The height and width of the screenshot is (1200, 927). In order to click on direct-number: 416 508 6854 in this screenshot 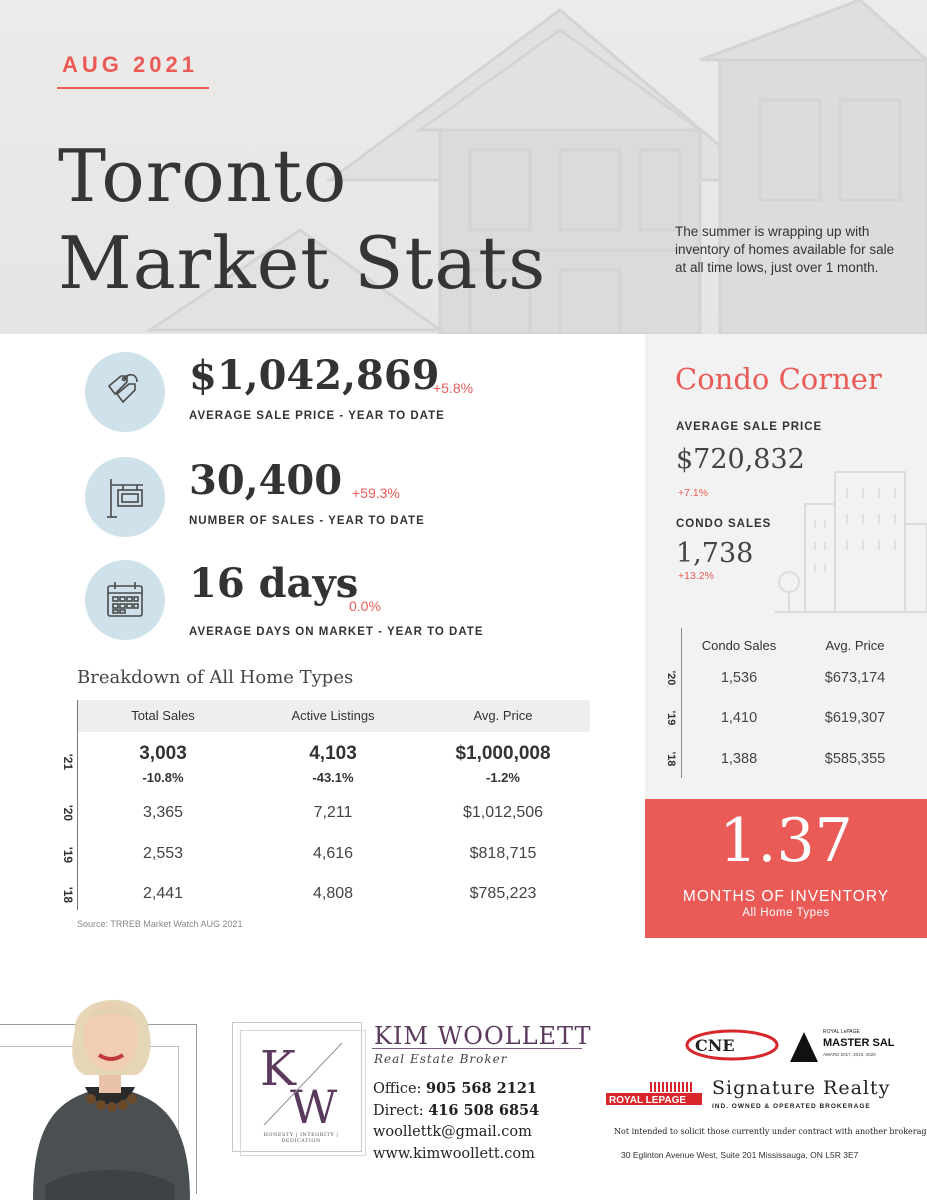, I will do `click(484, 1110)`.